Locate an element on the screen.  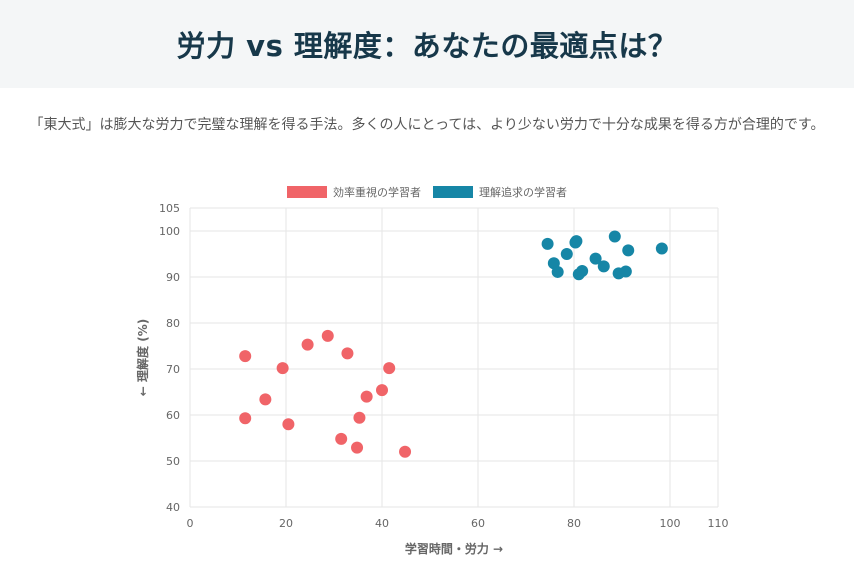
y-tick-label: 40 is located at coordinates (173, 507).